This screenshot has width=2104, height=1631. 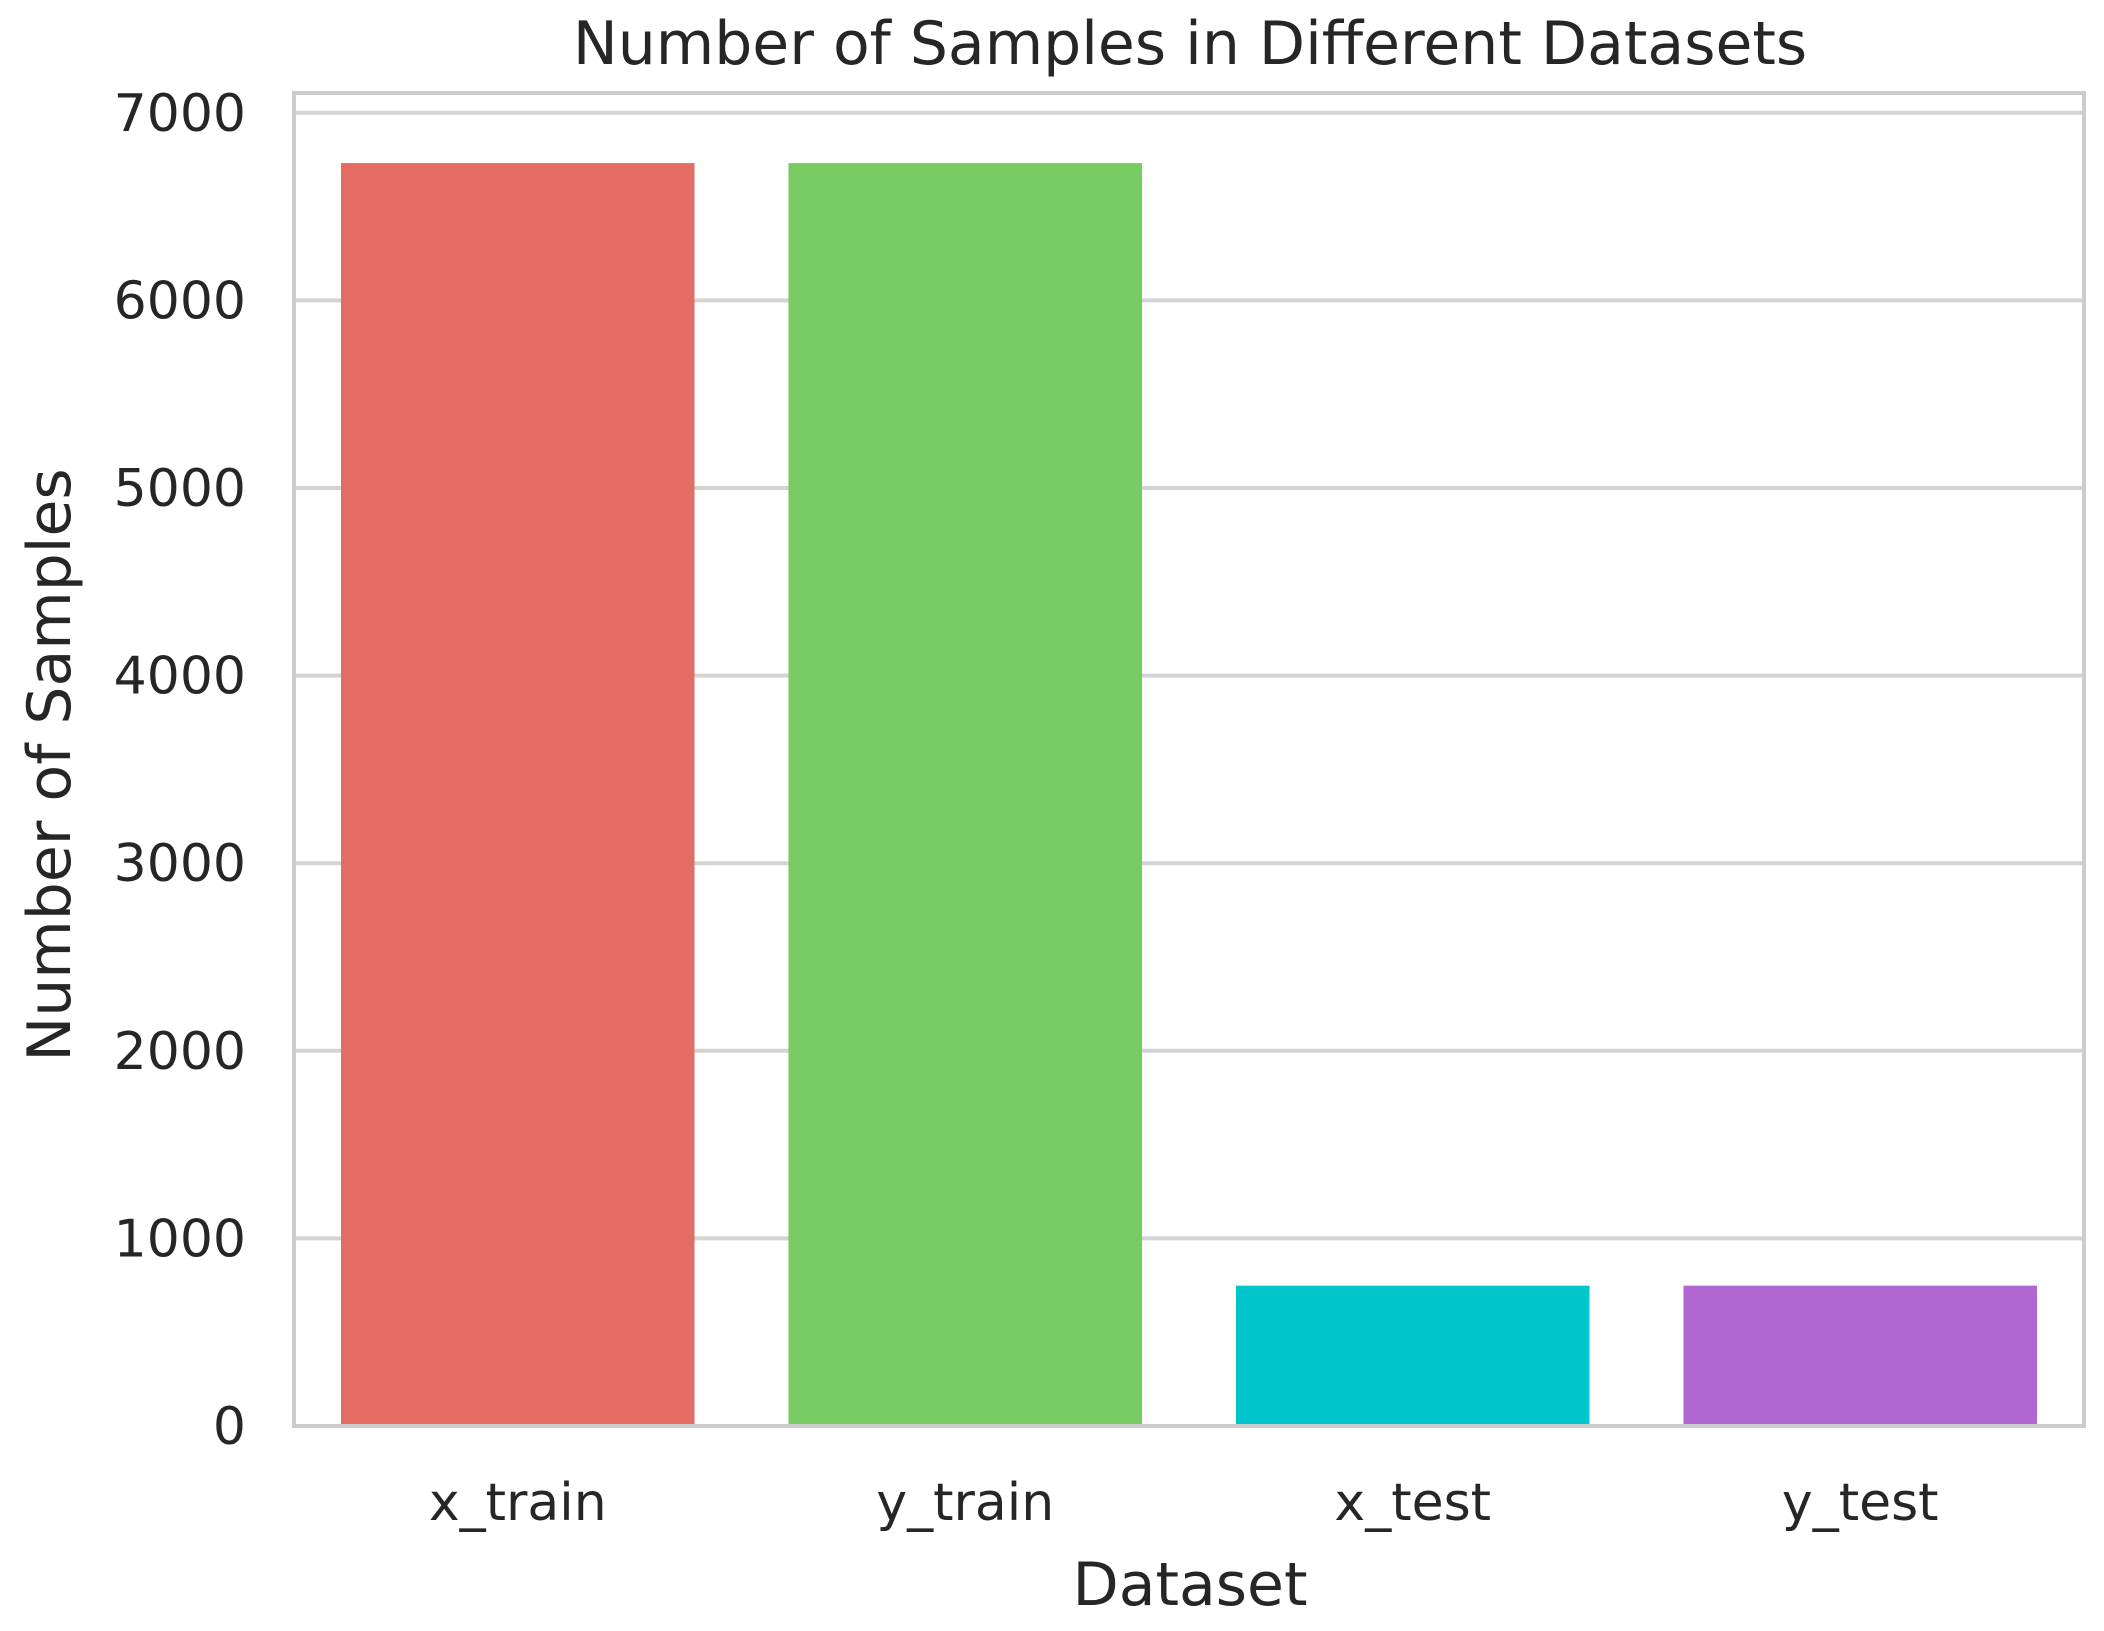 What do you see at coordinates (180, 677) in the screenshot?
I see `y-tick-label: 4000` at bounding box center [180, 677].